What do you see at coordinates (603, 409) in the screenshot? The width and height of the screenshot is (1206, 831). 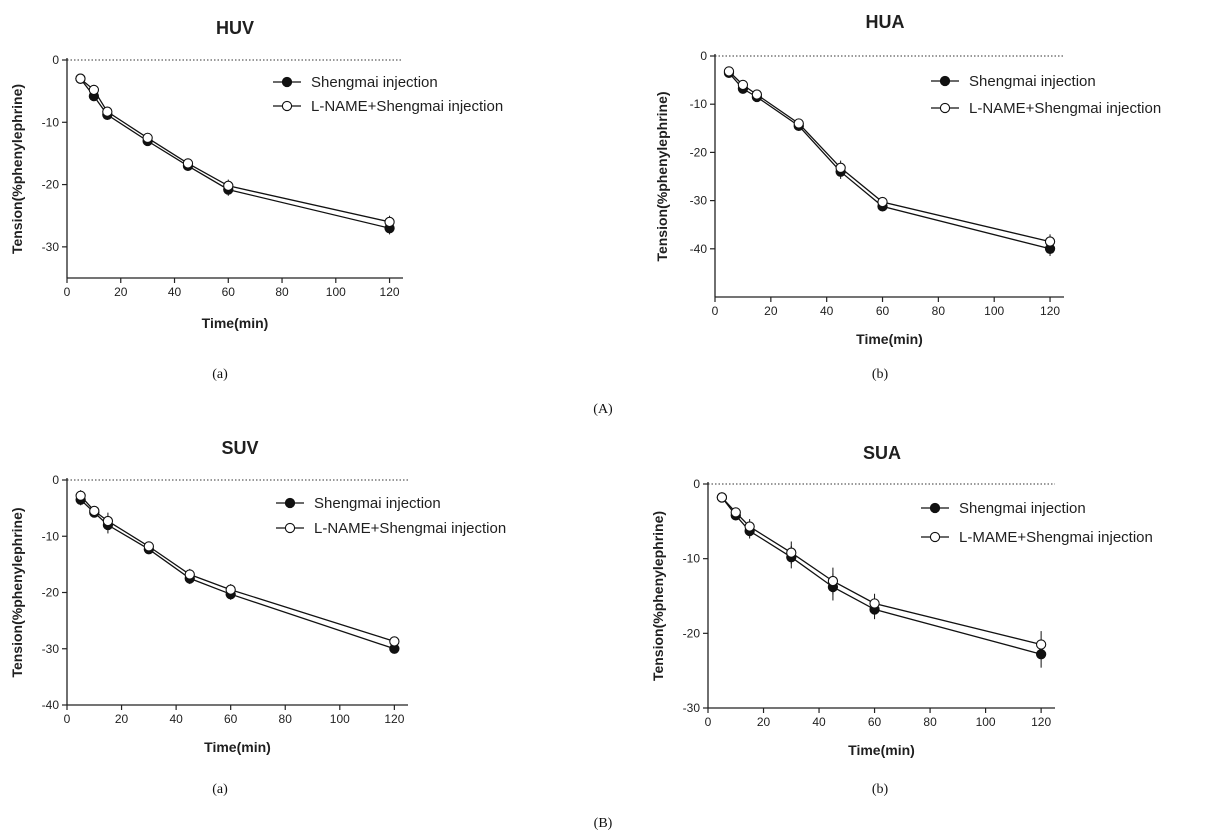 I see `group-caption-a: (A)` at bounding box center [603, 409].